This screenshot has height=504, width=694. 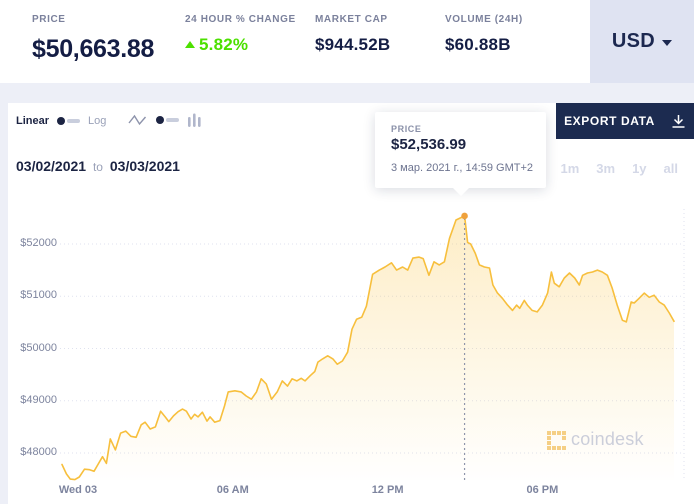 I want to click on x-tick-label: 06 AM, so click(x=232, y=490).